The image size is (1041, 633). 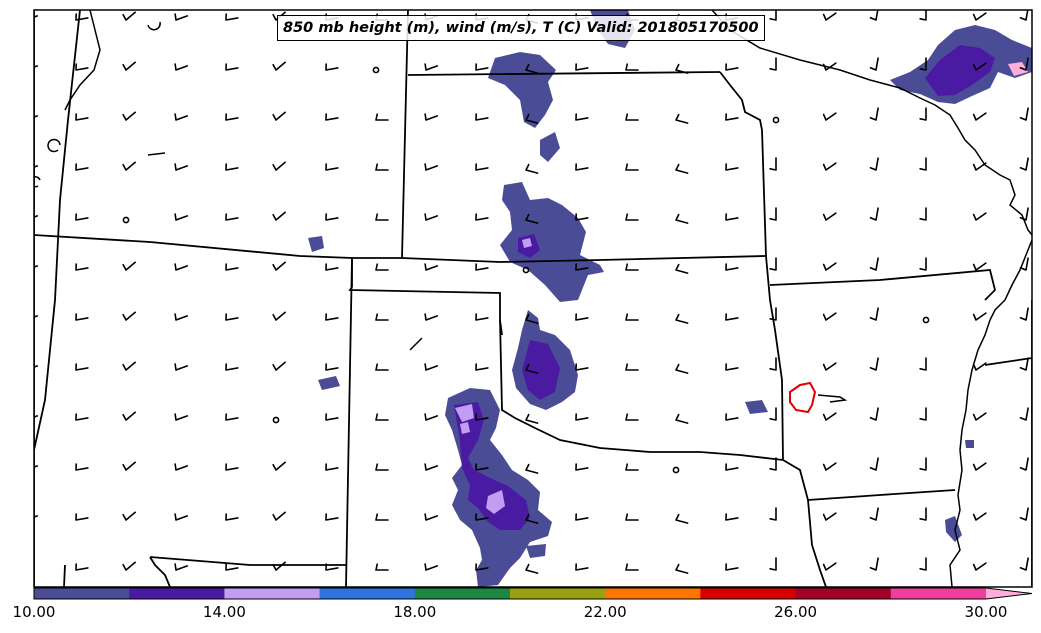 I want to click on colorbar, so click(x=533, y=593).